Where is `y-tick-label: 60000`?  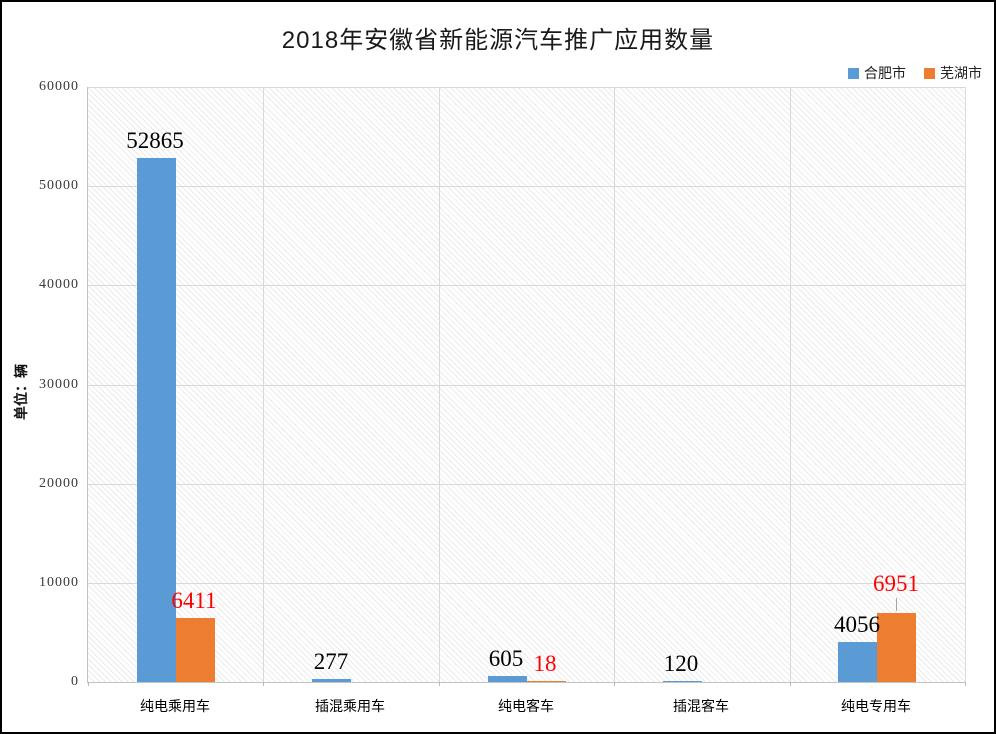
y-tick-label: 60000 is located at coordinates (59, 86).